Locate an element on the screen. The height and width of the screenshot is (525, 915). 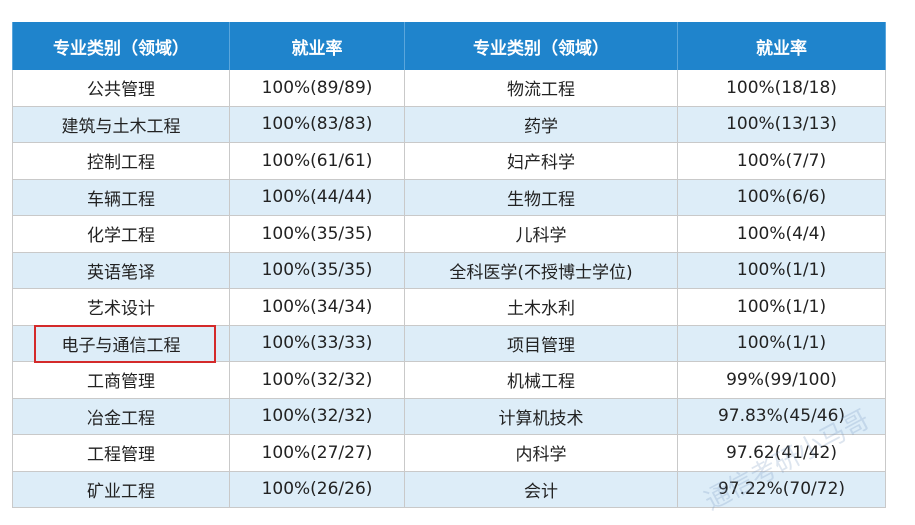
cell: 冶金工程 is located at coordinates (121, 416).